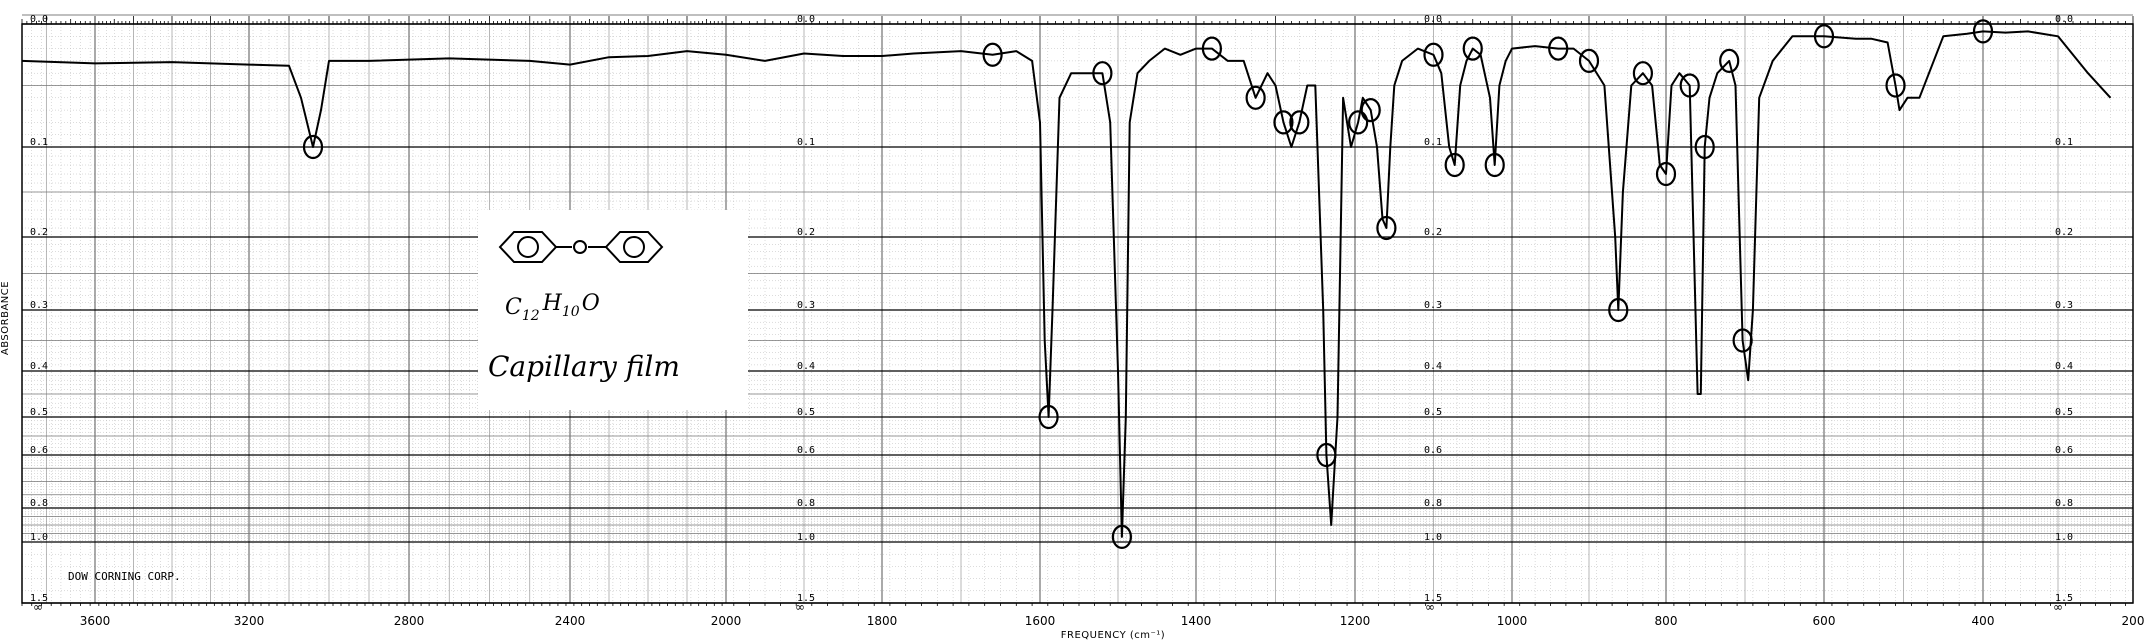  I want to click on x-tick-label: 1800, so click(882, 621).